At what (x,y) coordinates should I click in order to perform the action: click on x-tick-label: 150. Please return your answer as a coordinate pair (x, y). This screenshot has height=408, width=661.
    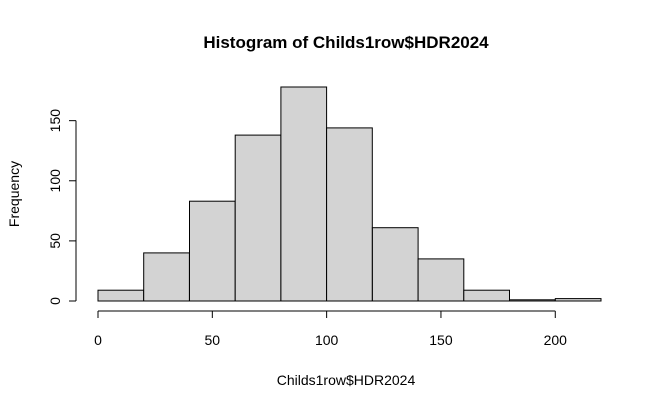
    Looking at the image, I should click on (441, 340).